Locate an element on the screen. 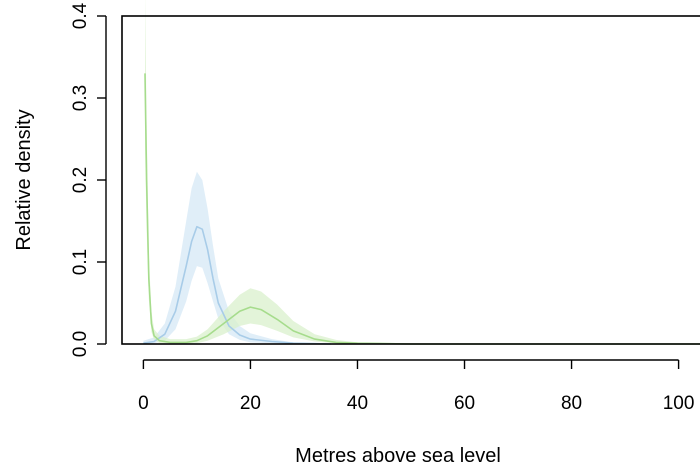 The image size is (700, 469). x-tick-label: 40 is located at coordinates (357, 403).